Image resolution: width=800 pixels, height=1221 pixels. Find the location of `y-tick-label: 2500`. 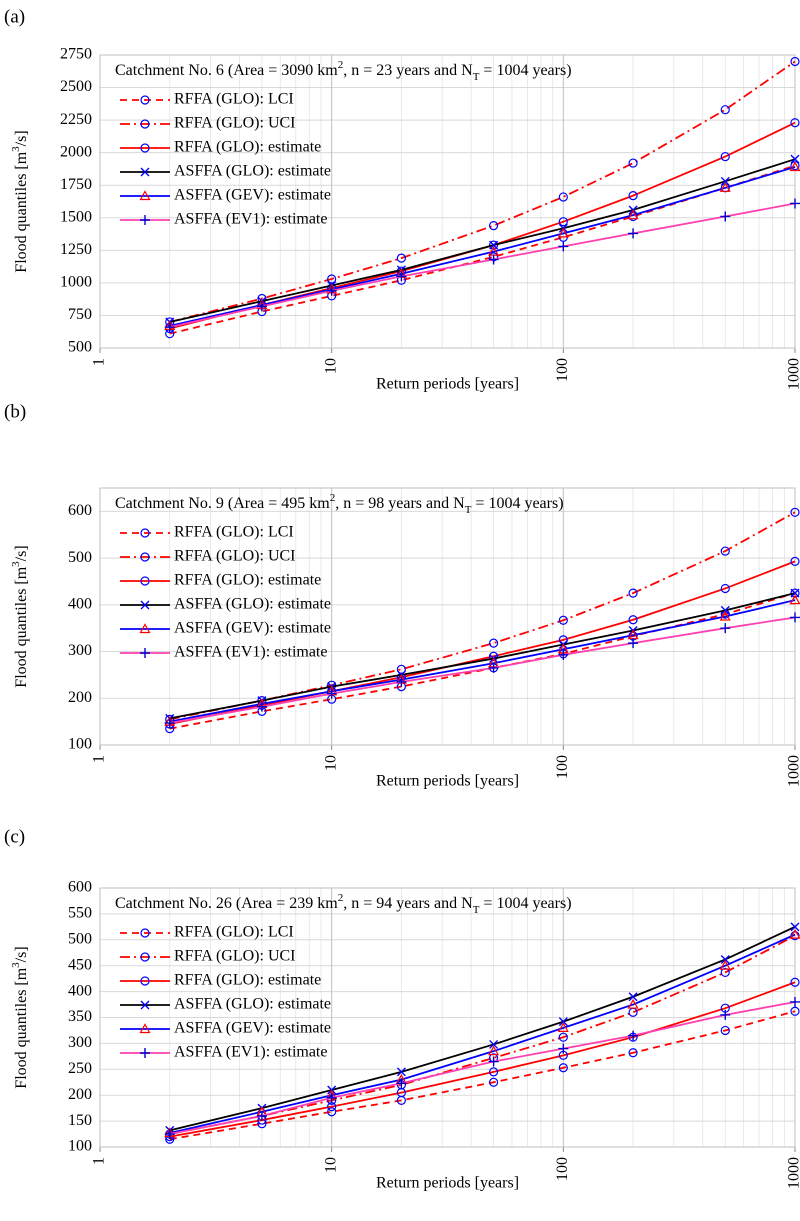

y-tick-label: 2500 is located at coordinates (76, 86).